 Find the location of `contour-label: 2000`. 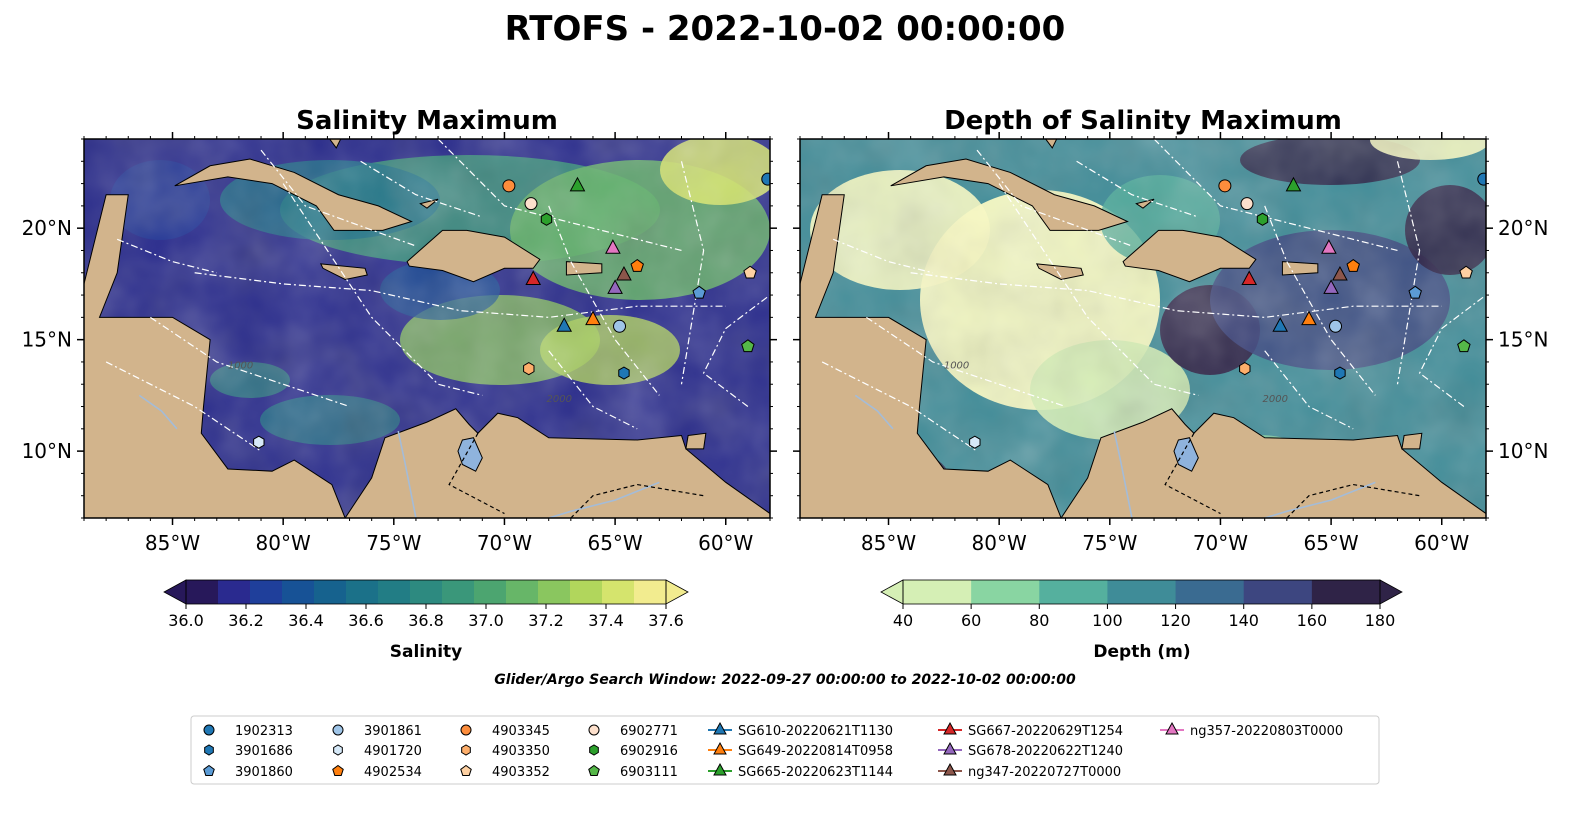

contour-label: 2000 is located at coordinates (558, 399).